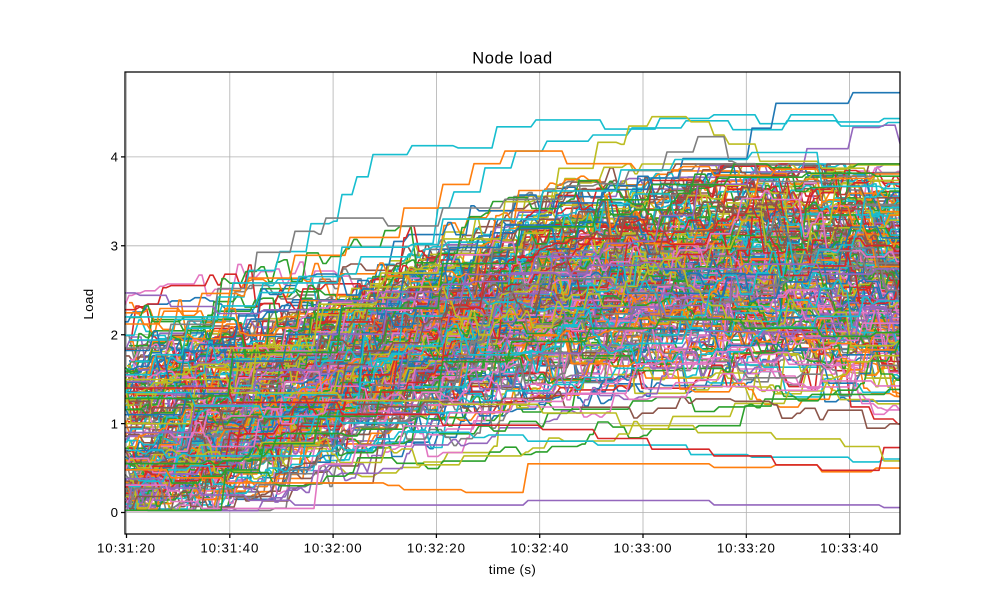 This screenshot has width=1000, height=600. What do you see at coordinates (746, 548) in the screenshot?
I see `svg-text: 10:33:20` at bounding box center [746, 548].